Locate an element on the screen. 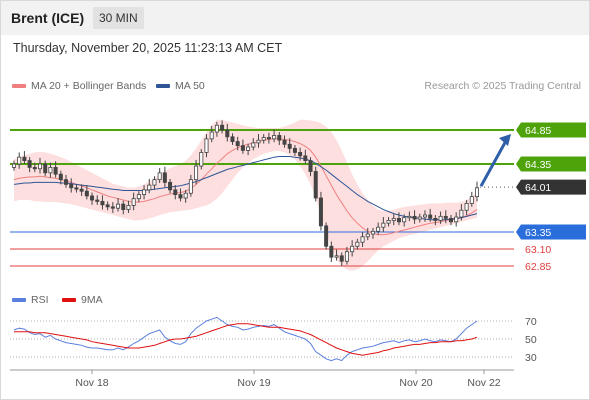 The image size is (590, 400). legend-rsi: RSI is located at coordinates (30, 300).